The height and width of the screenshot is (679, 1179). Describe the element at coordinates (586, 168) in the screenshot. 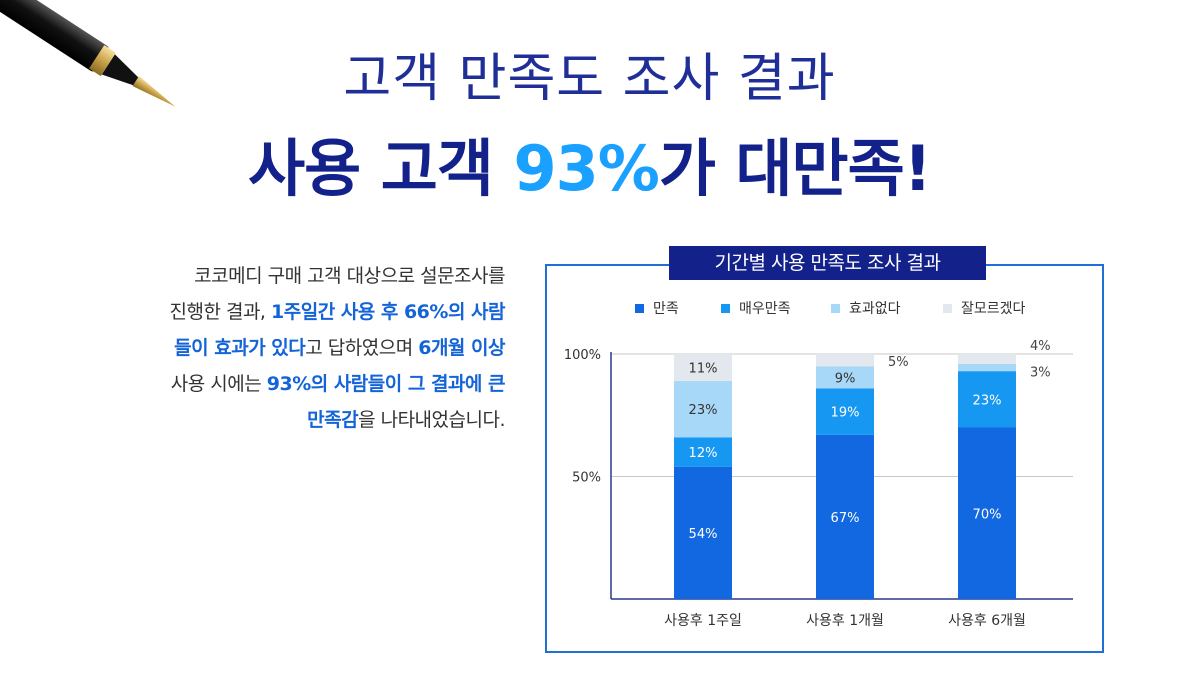

I see `headline-highlight: 93%` at that location.